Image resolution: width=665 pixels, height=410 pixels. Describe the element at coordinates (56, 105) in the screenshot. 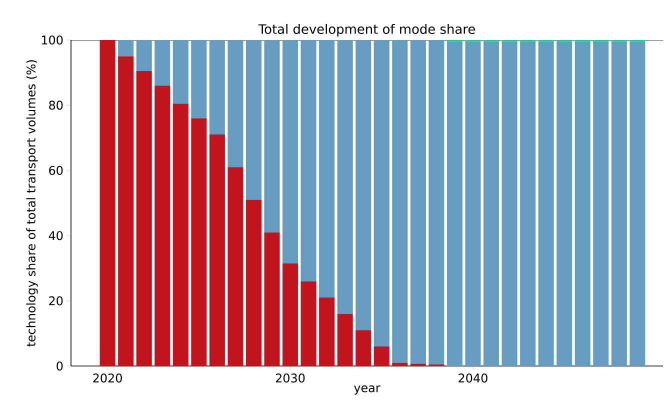

I see `y-tick-label: 80` at that location.